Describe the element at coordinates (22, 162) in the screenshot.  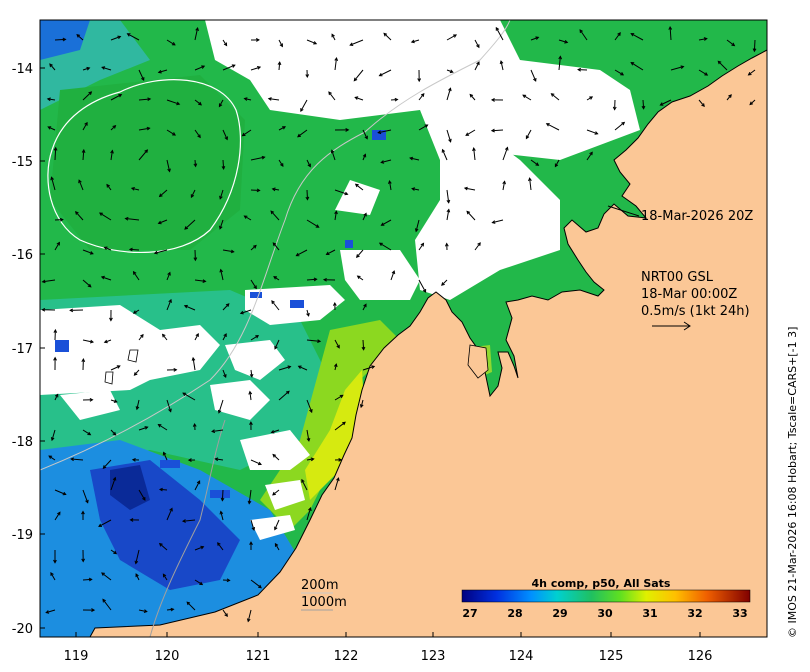
I see `y-tick-label: -15` at that location.